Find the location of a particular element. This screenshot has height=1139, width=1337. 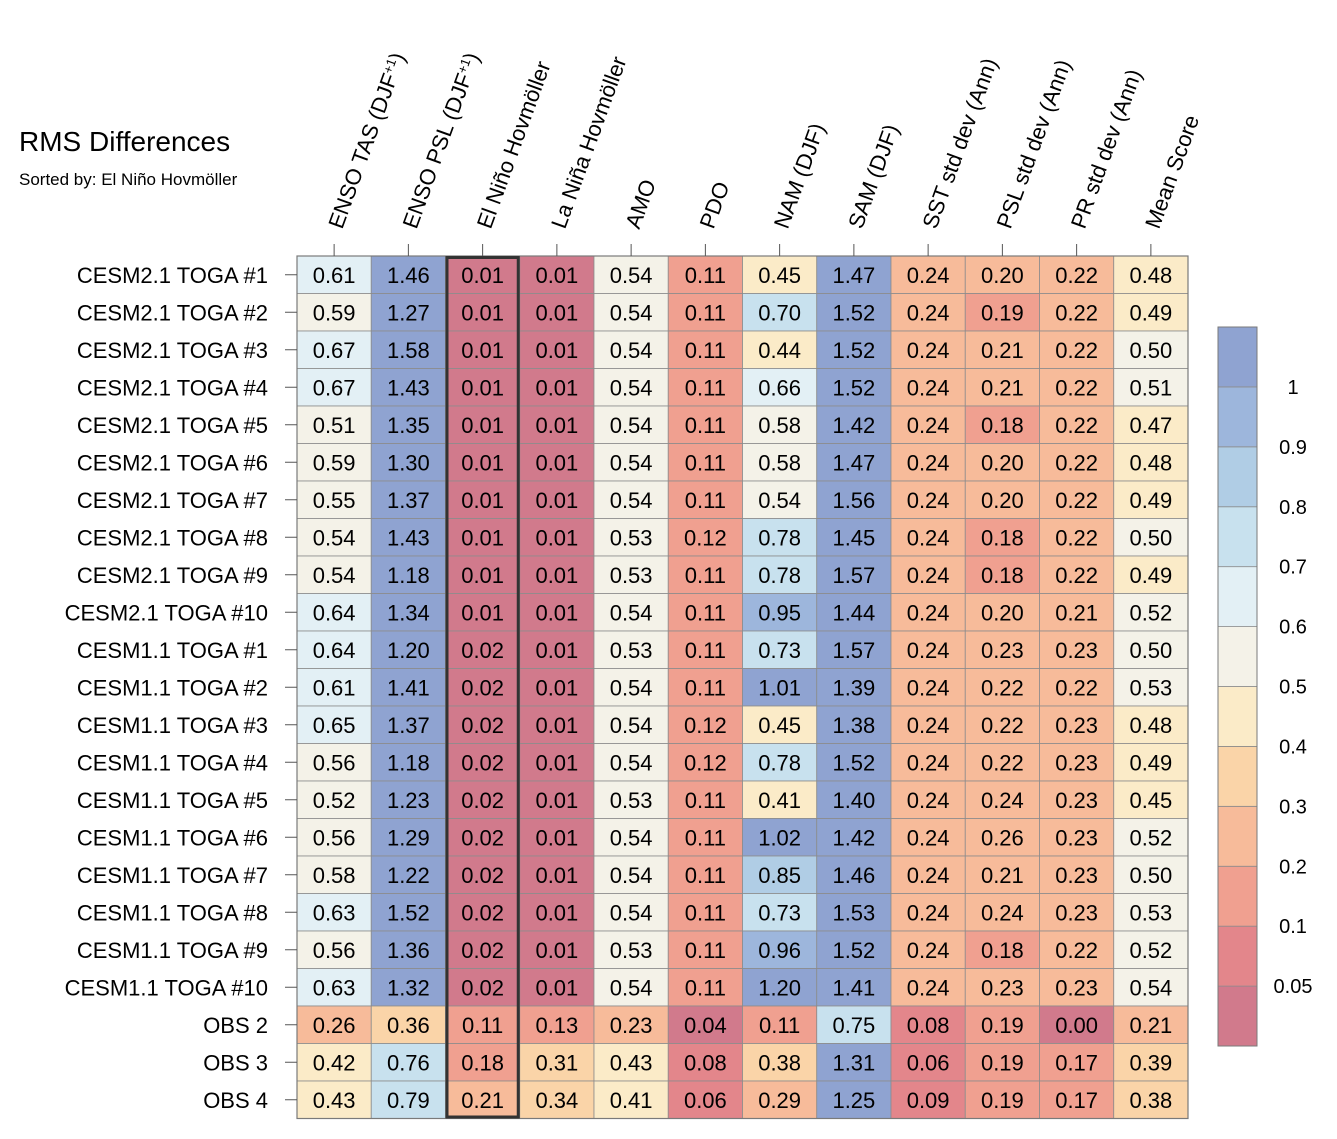

cell-value: 0.08 is located at coordinates (705, 1062).